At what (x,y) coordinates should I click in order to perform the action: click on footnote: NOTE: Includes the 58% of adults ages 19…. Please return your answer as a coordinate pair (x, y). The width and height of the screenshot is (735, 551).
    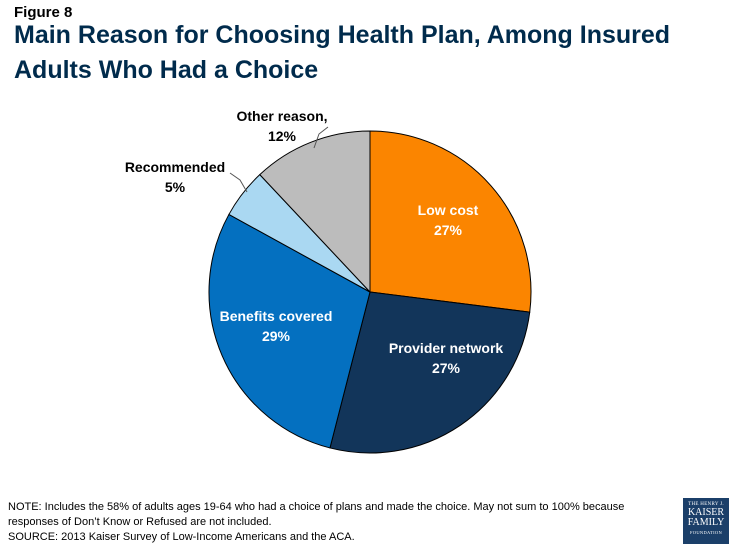
    Looking at the image, I should click on (338, 522).